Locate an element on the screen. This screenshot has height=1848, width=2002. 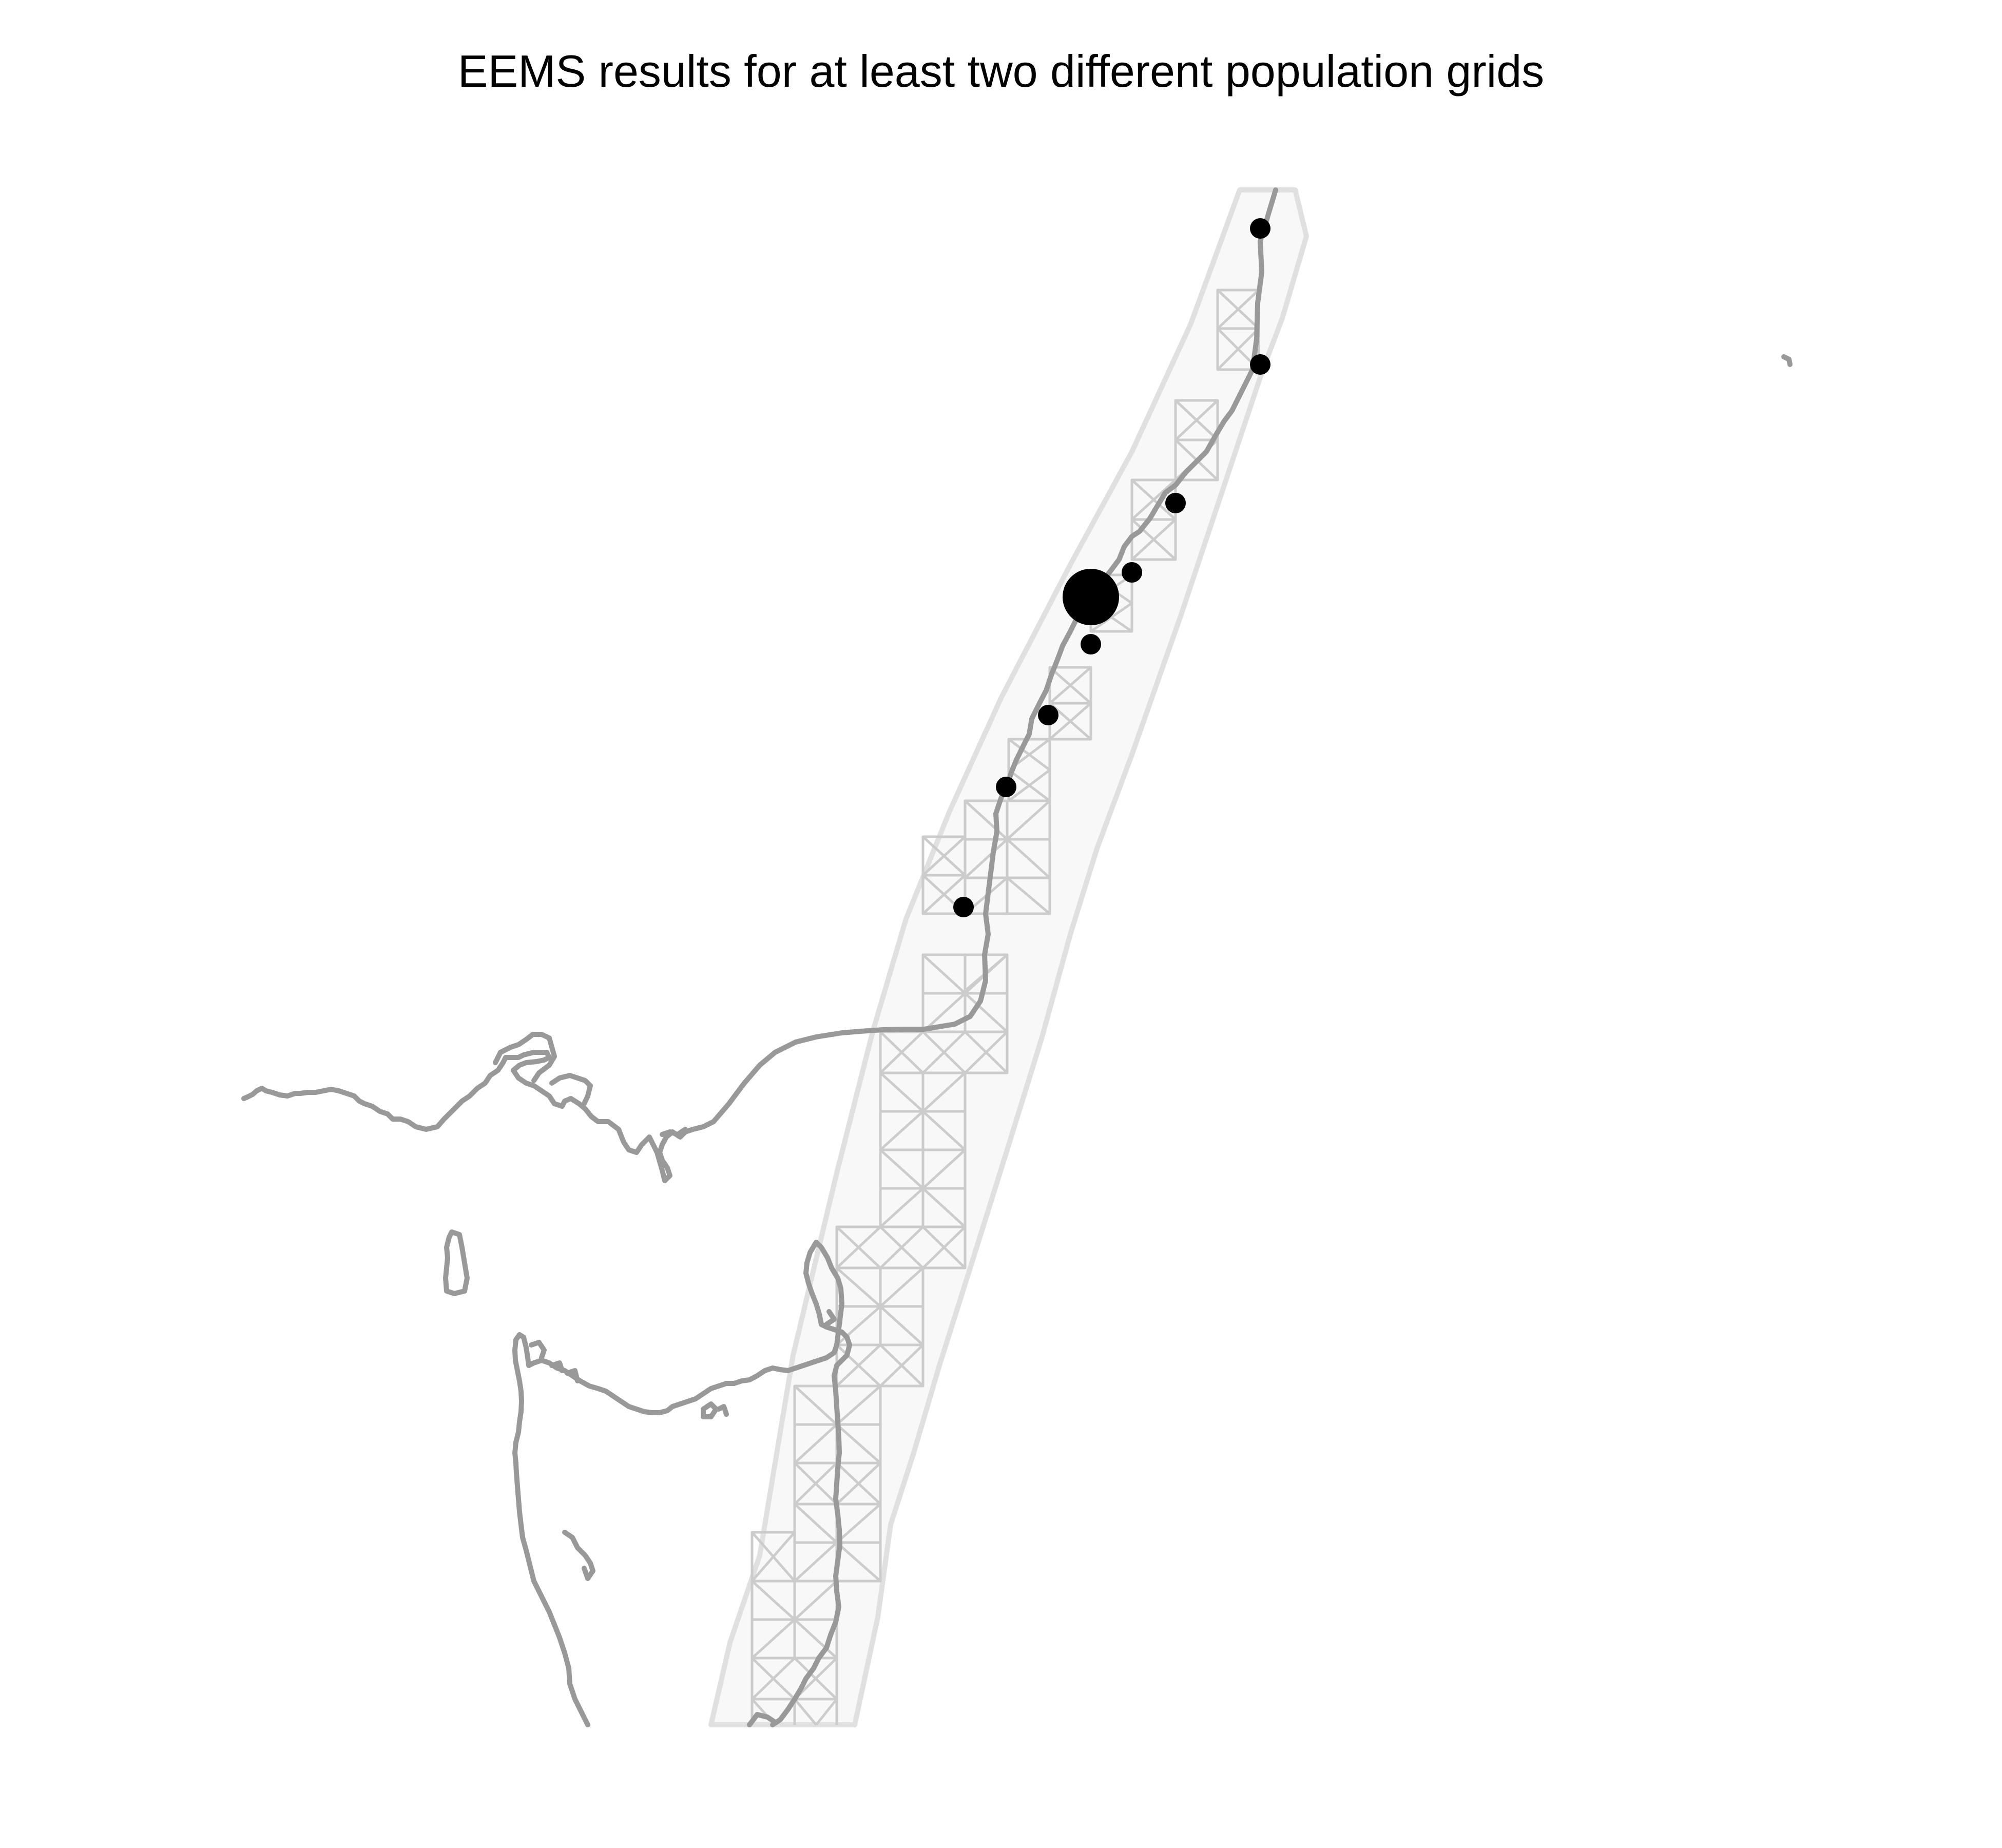
deme-markers is located at coordinates (1111, 567).